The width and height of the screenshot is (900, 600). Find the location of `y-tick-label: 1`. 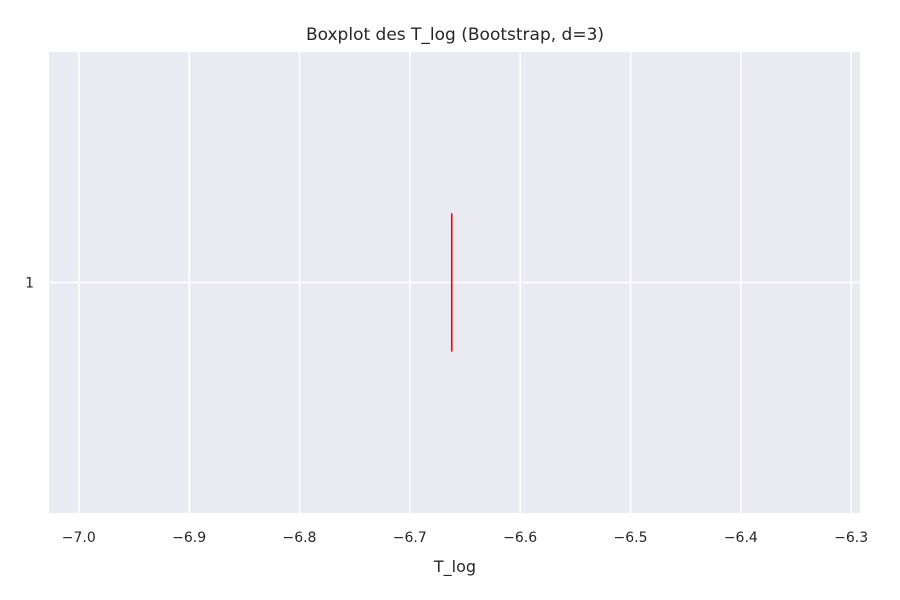

y-tick-label: 1 is located at coordinates (29, 284).